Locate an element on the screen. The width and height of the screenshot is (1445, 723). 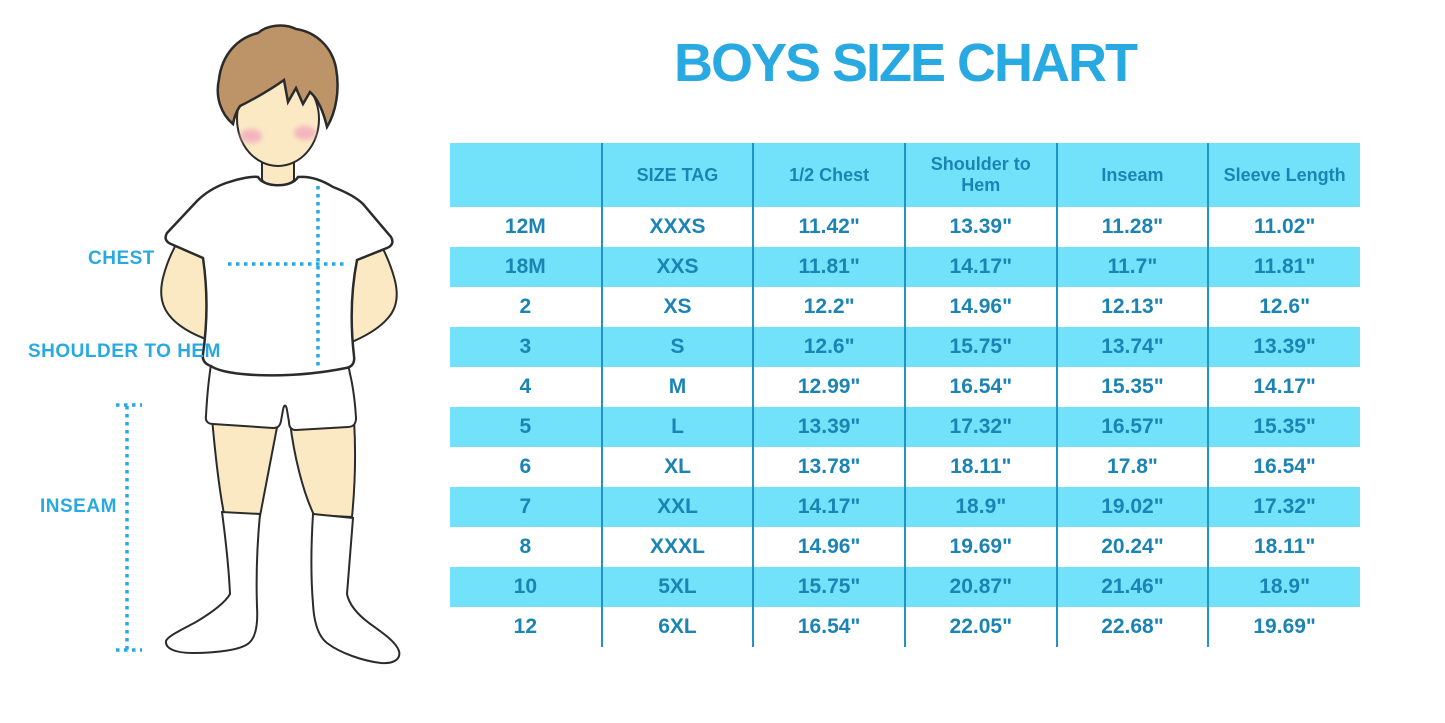
t-shirt is located at coordinates (279, 276).